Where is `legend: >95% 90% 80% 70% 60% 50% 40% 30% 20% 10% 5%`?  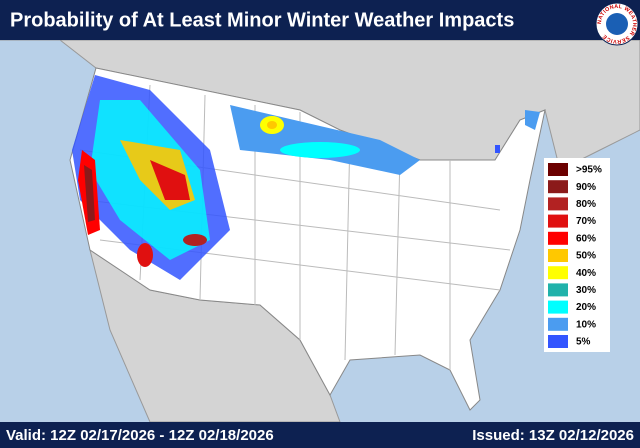
legend: >95% 90% 80% 70% 60% 50% 40% 30% 20% 10% 5% is located at coordinates (577, 255).